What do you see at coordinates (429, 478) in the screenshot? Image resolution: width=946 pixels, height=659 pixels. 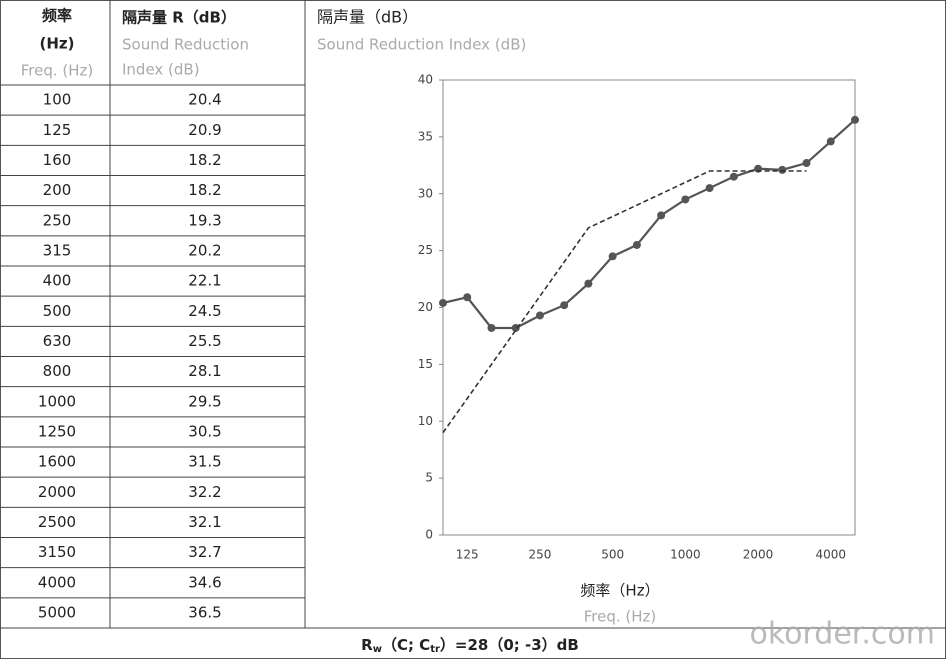 I see `y-tick-label: 5` at bounding box center [429, 478].